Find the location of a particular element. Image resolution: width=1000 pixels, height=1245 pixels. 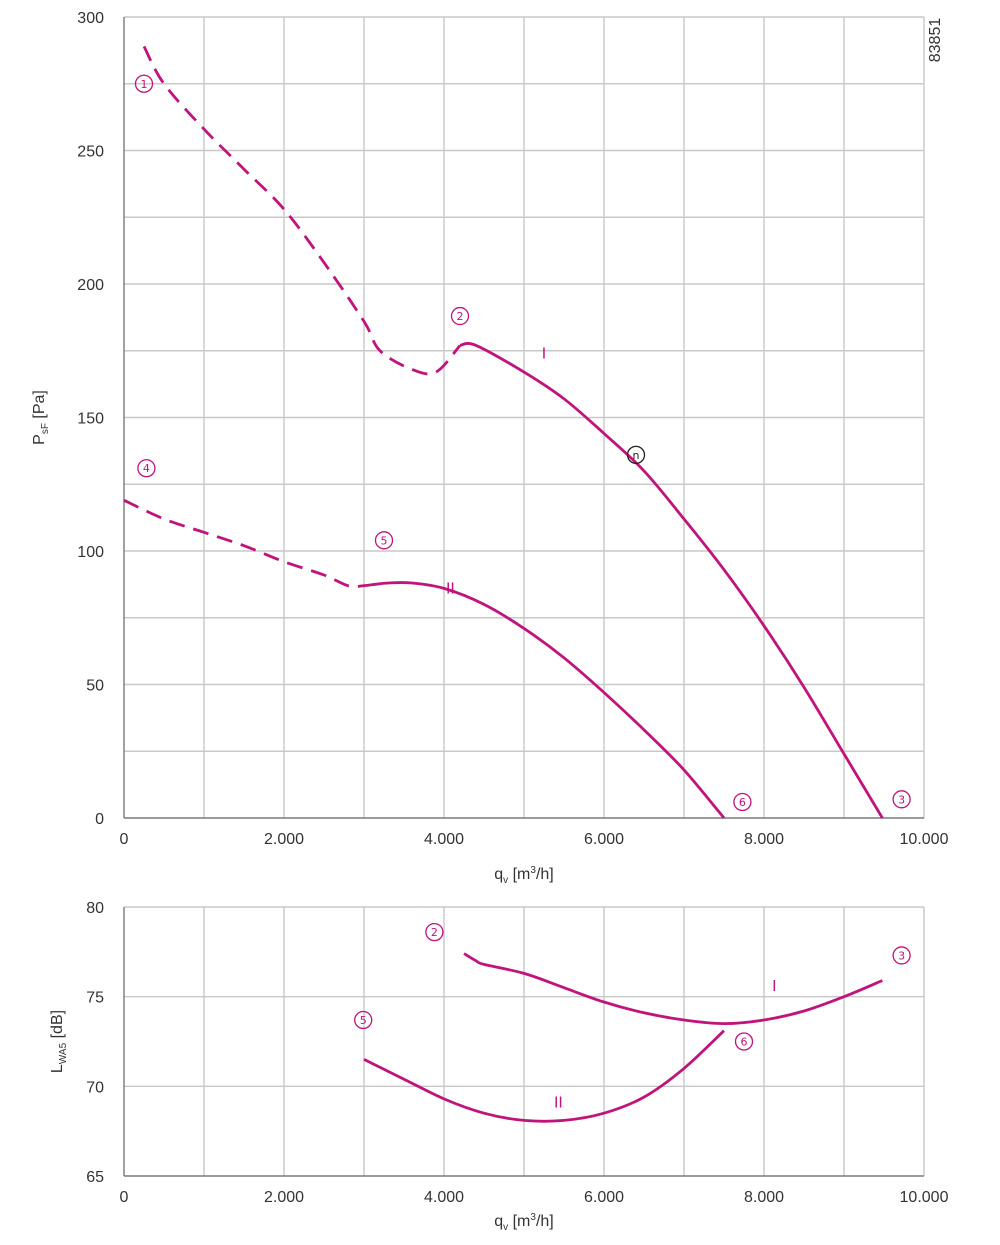

point-marker-label: n is located at coordinates (636, 455).